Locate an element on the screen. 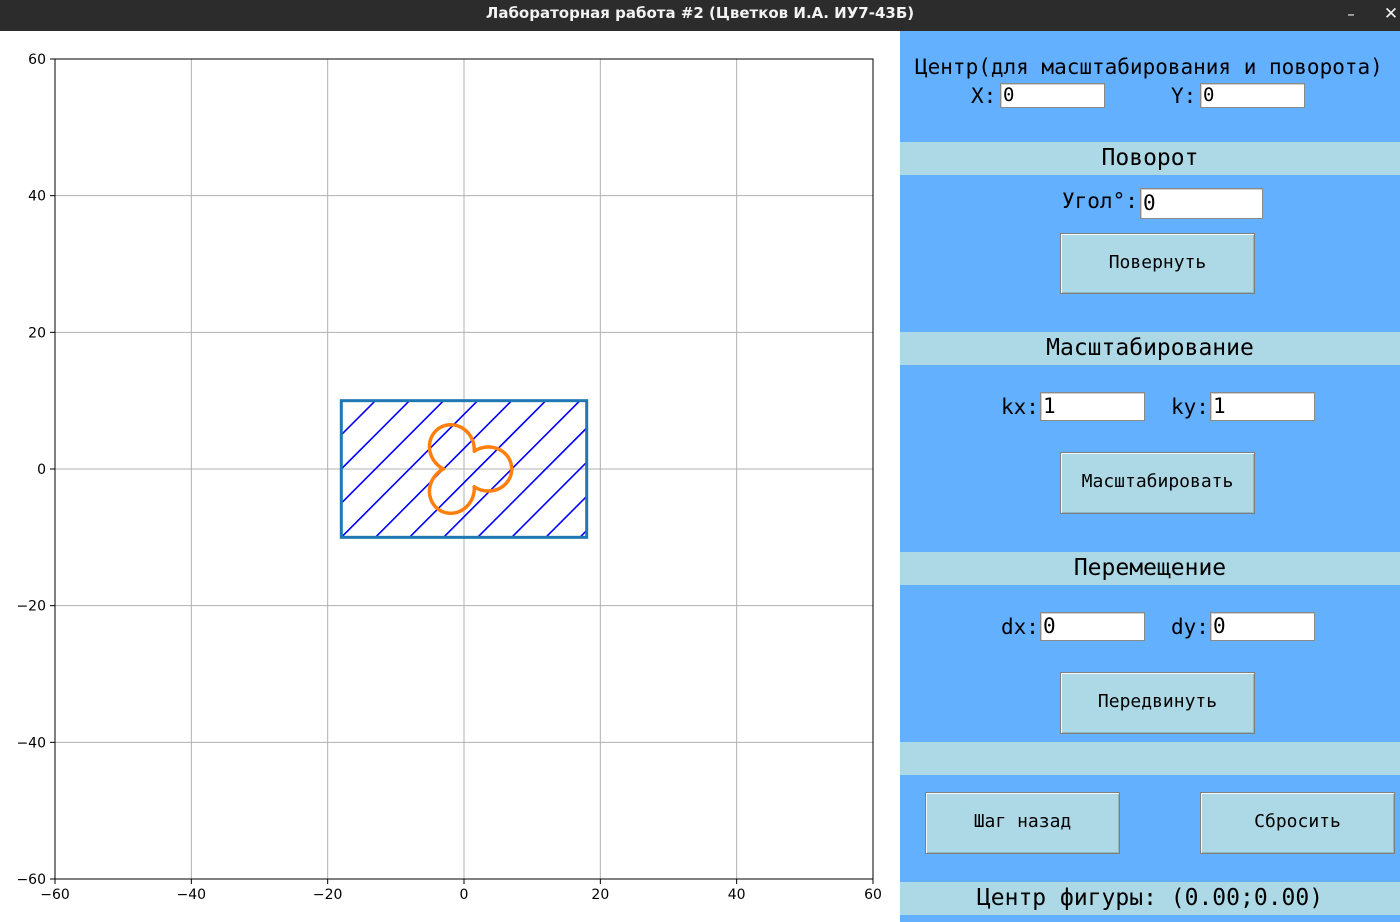 This screenshot has width=1400, height=922. reset-button: Сбросить is located at coordinates (1297, 823).